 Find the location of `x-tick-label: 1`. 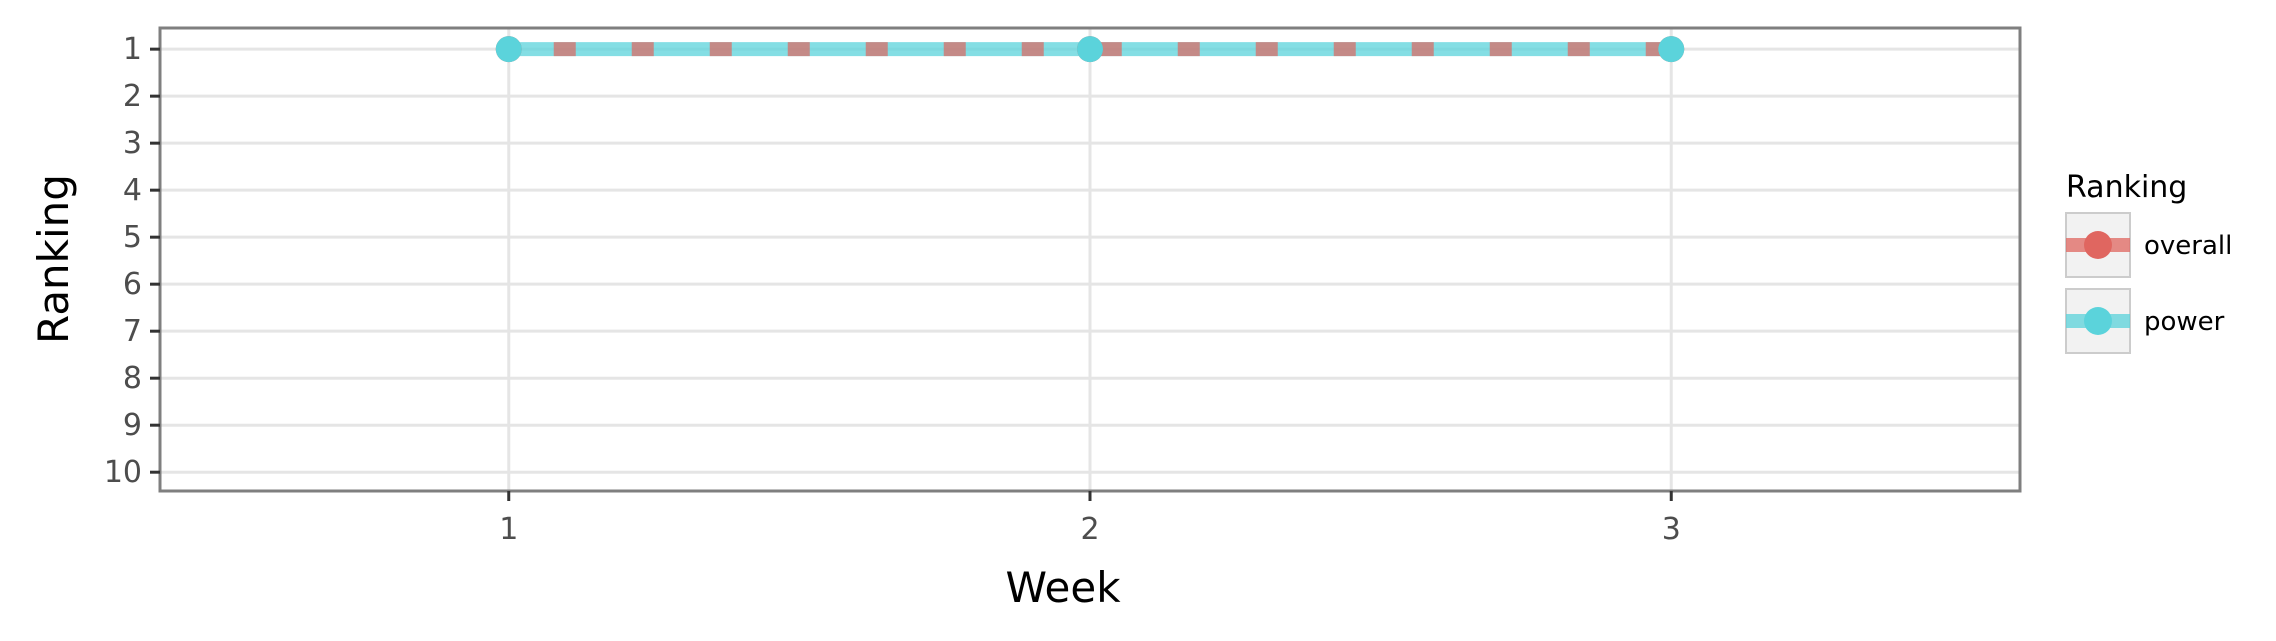

x-tick-label: 1 is located at coordinates (508, 529).